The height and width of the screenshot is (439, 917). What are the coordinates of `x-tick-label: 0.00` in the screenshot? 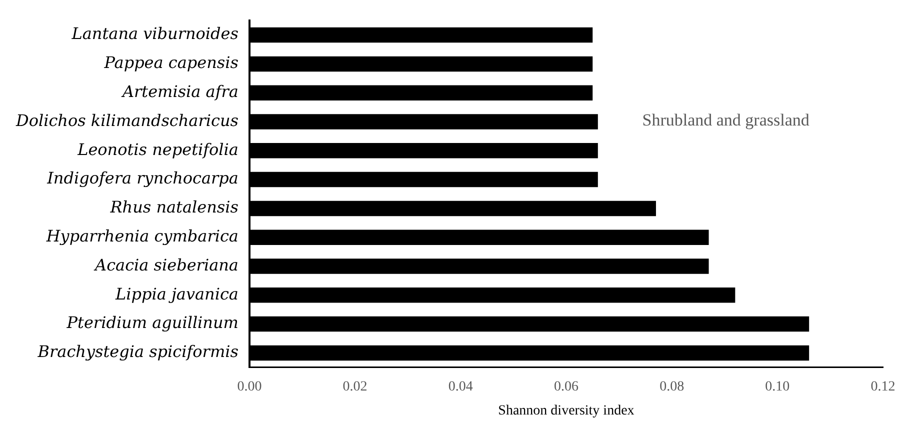 It's located at (249, 386).